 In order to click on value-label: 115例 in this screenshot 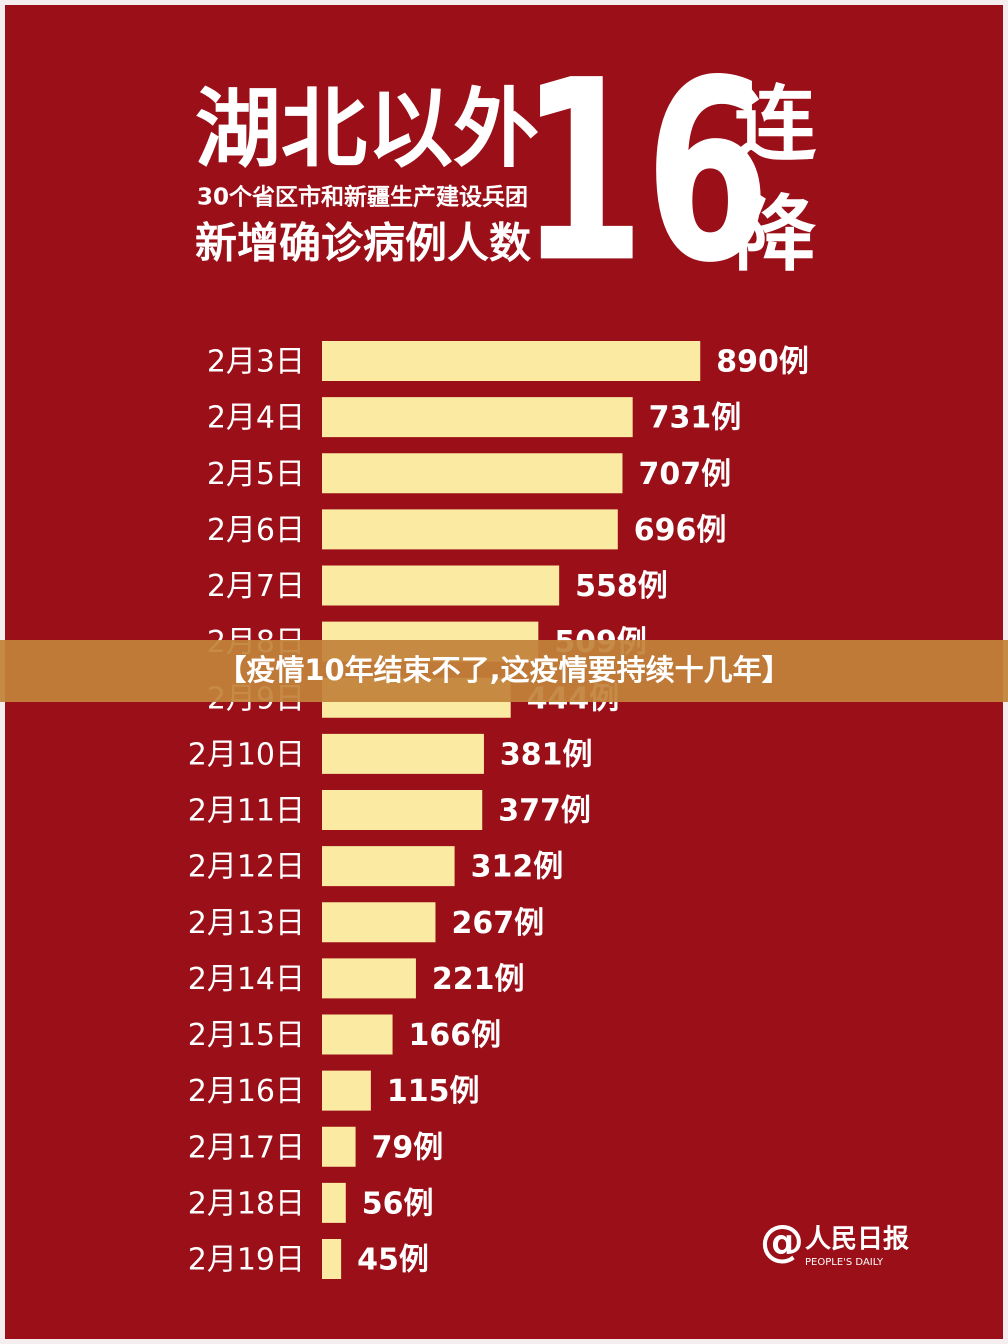, I will do `click(433, 1091)`.